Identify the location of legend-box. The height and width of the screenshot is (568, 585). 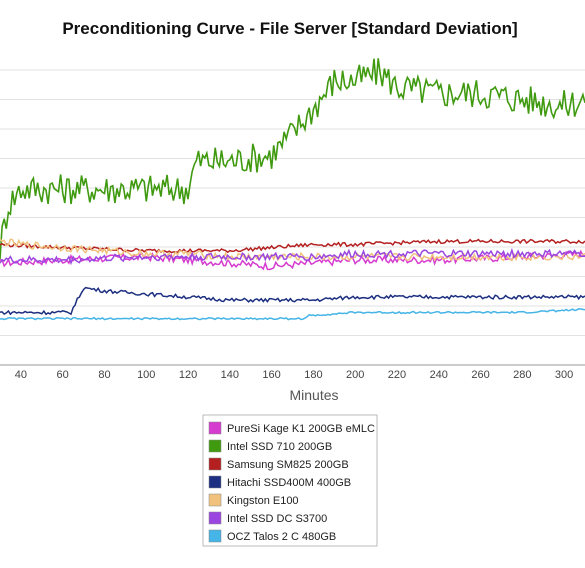
(290, 480).